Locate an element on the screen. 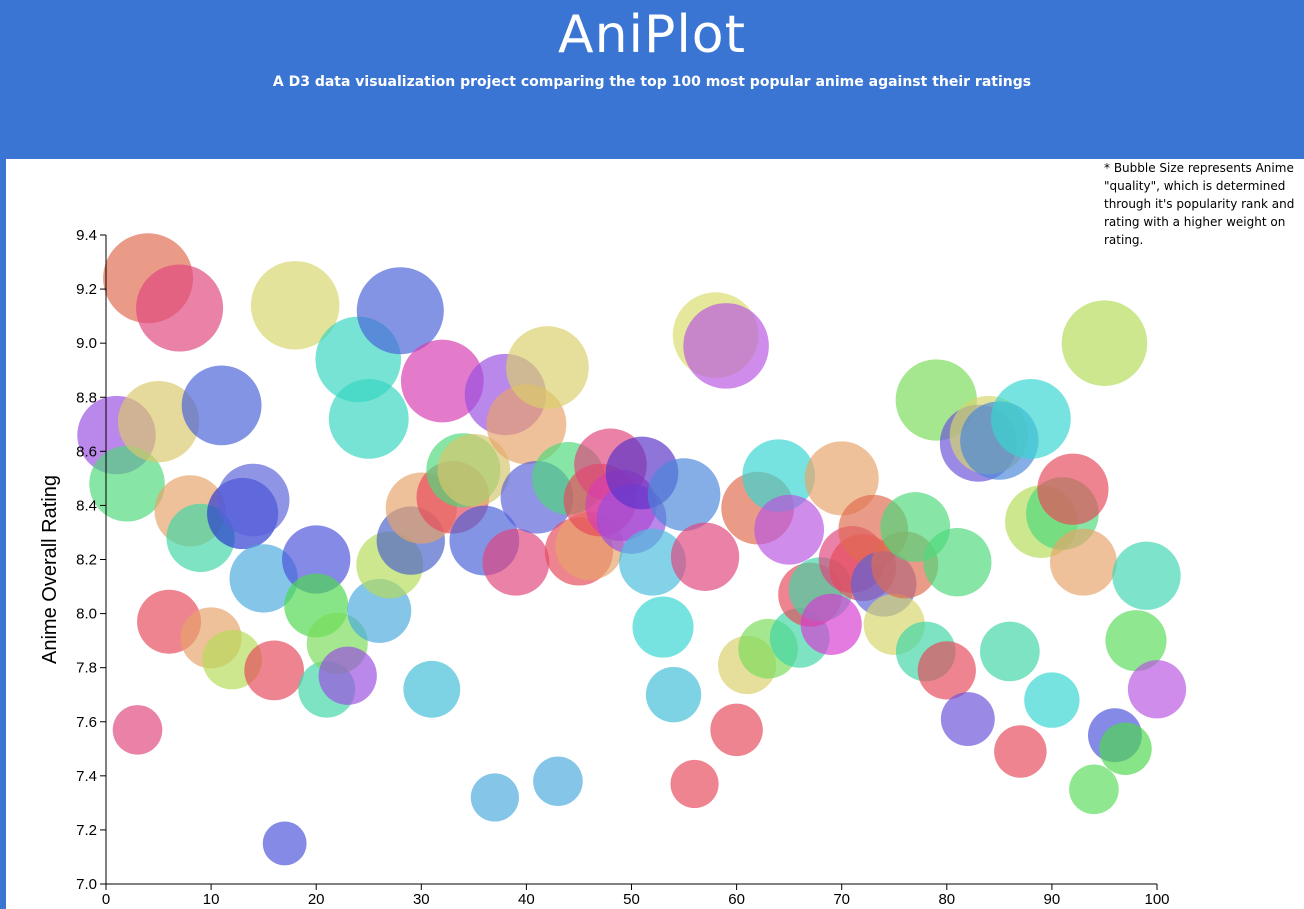 The height and width of the screenshot is (909, 1304). x-axis: 0 10 20 30 40 50 60 70 80 90 100 is located at coordinates (636, 895).